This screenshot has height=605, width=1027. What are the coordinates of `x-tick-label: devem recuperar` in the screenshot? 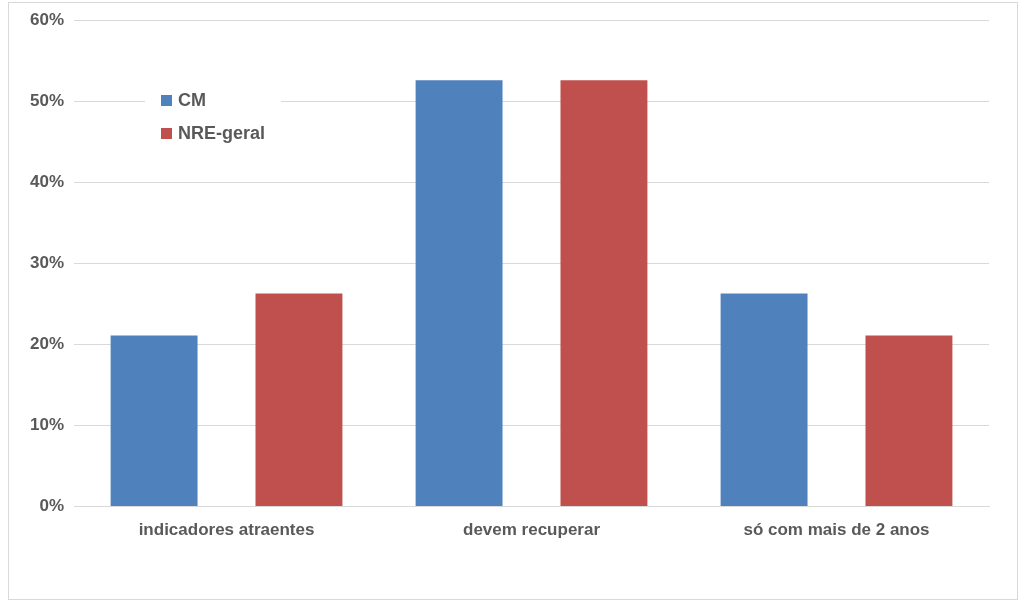 It's located at (532, 530).